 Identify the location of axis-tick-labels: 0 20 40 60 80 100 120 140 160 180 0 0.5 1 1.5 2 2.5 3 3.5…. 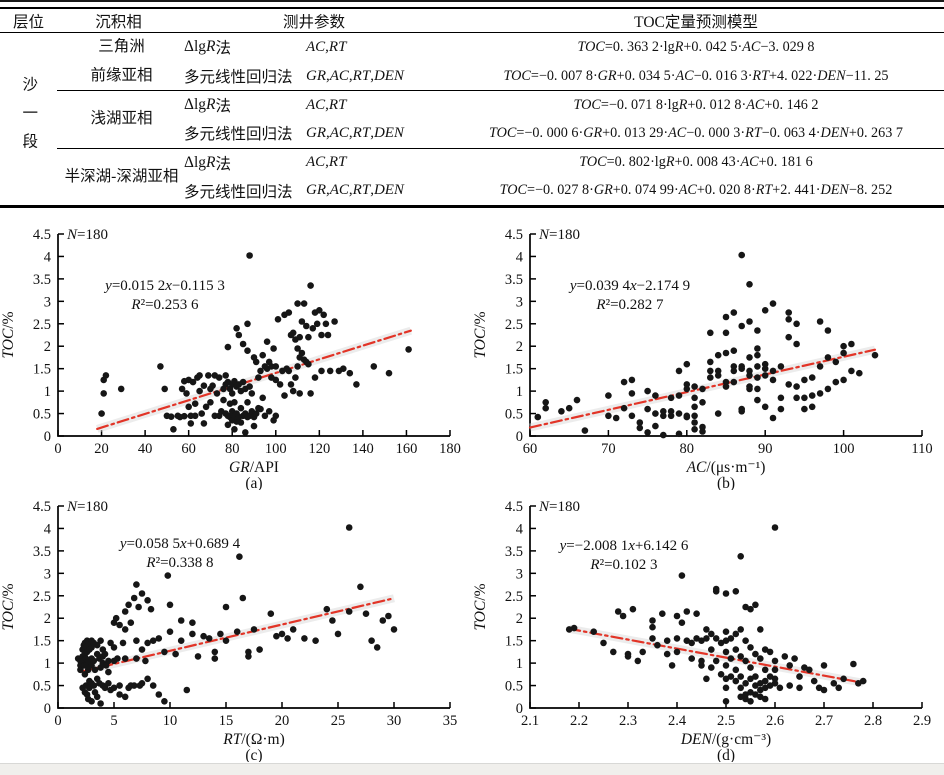
(247, 342).